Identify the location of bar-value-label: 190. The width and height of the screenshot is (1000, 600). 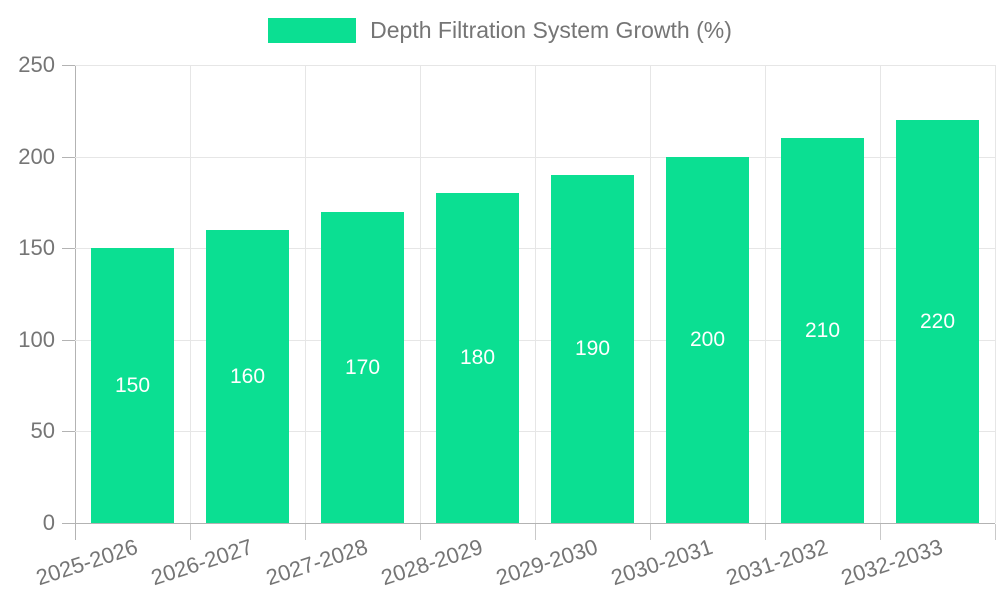
(592, 348).